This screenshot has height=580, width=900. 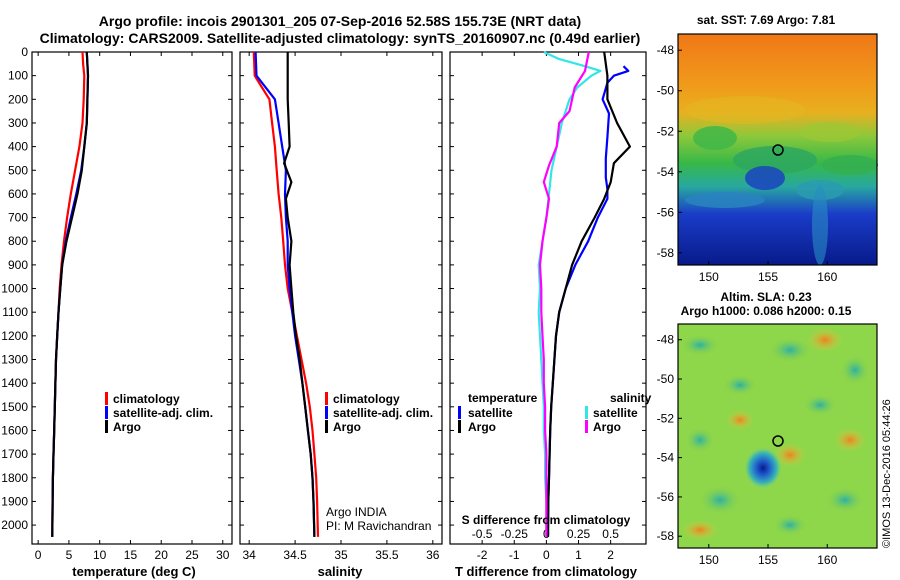 What do you see at coordinates (15, 312) in the screenshot?
I see `depth-tick-label: 1100` at bounding box center [15, 312].